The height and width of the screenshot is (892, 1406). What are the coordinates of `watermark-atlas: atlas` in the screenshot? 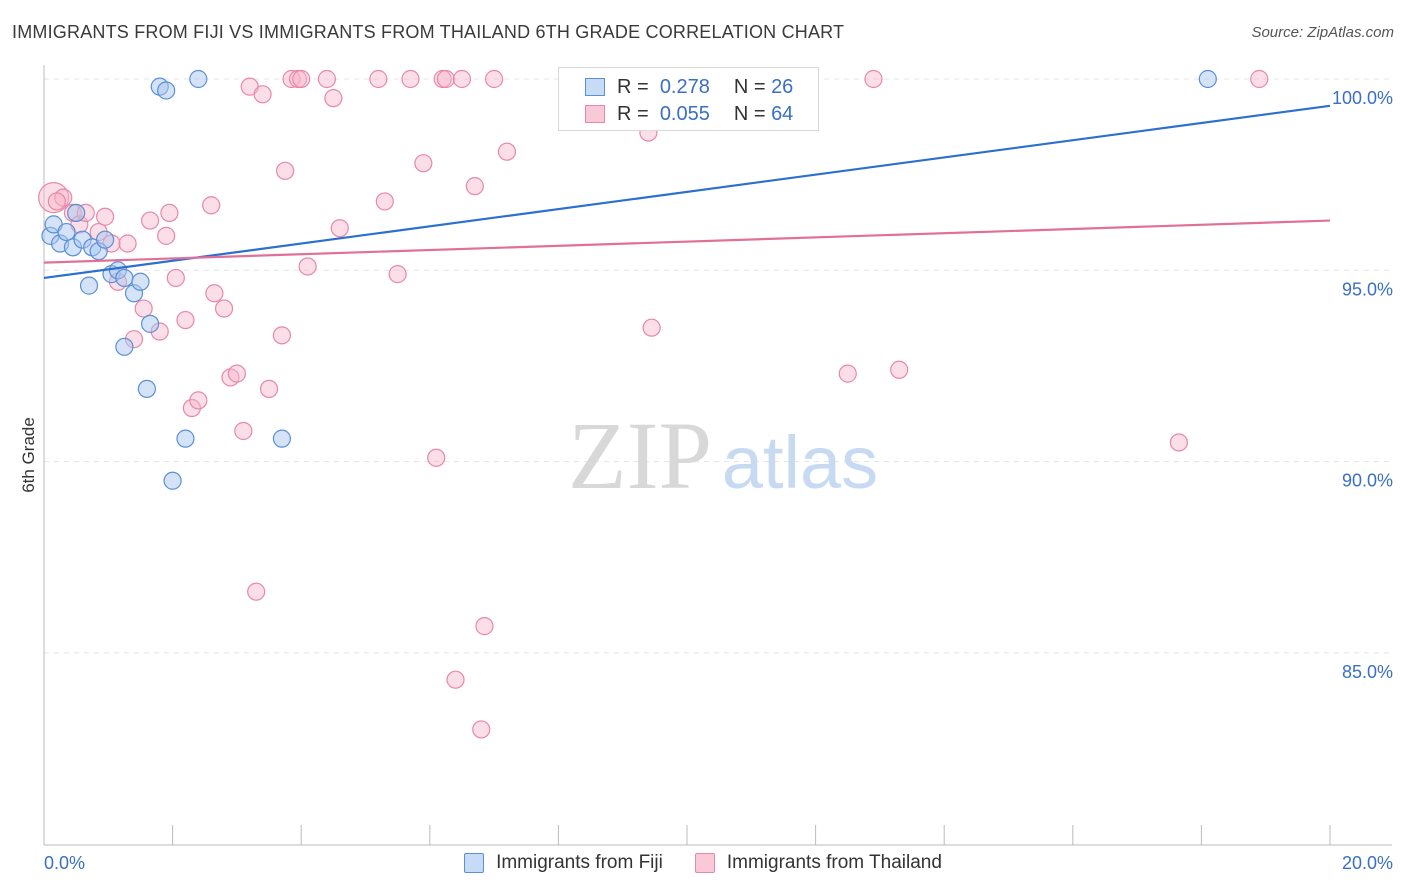 It's located at (800, 462).